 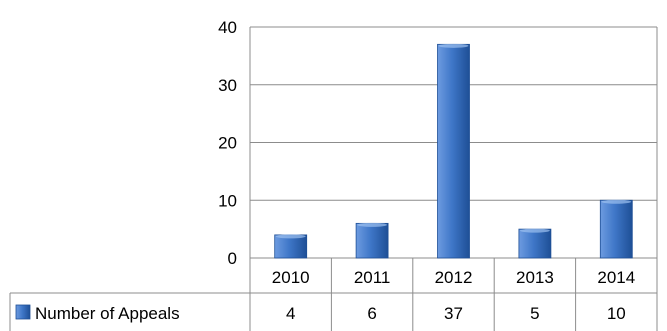 I want to click on x-tick-label-2012: 2012, so click(x=454, y=277).